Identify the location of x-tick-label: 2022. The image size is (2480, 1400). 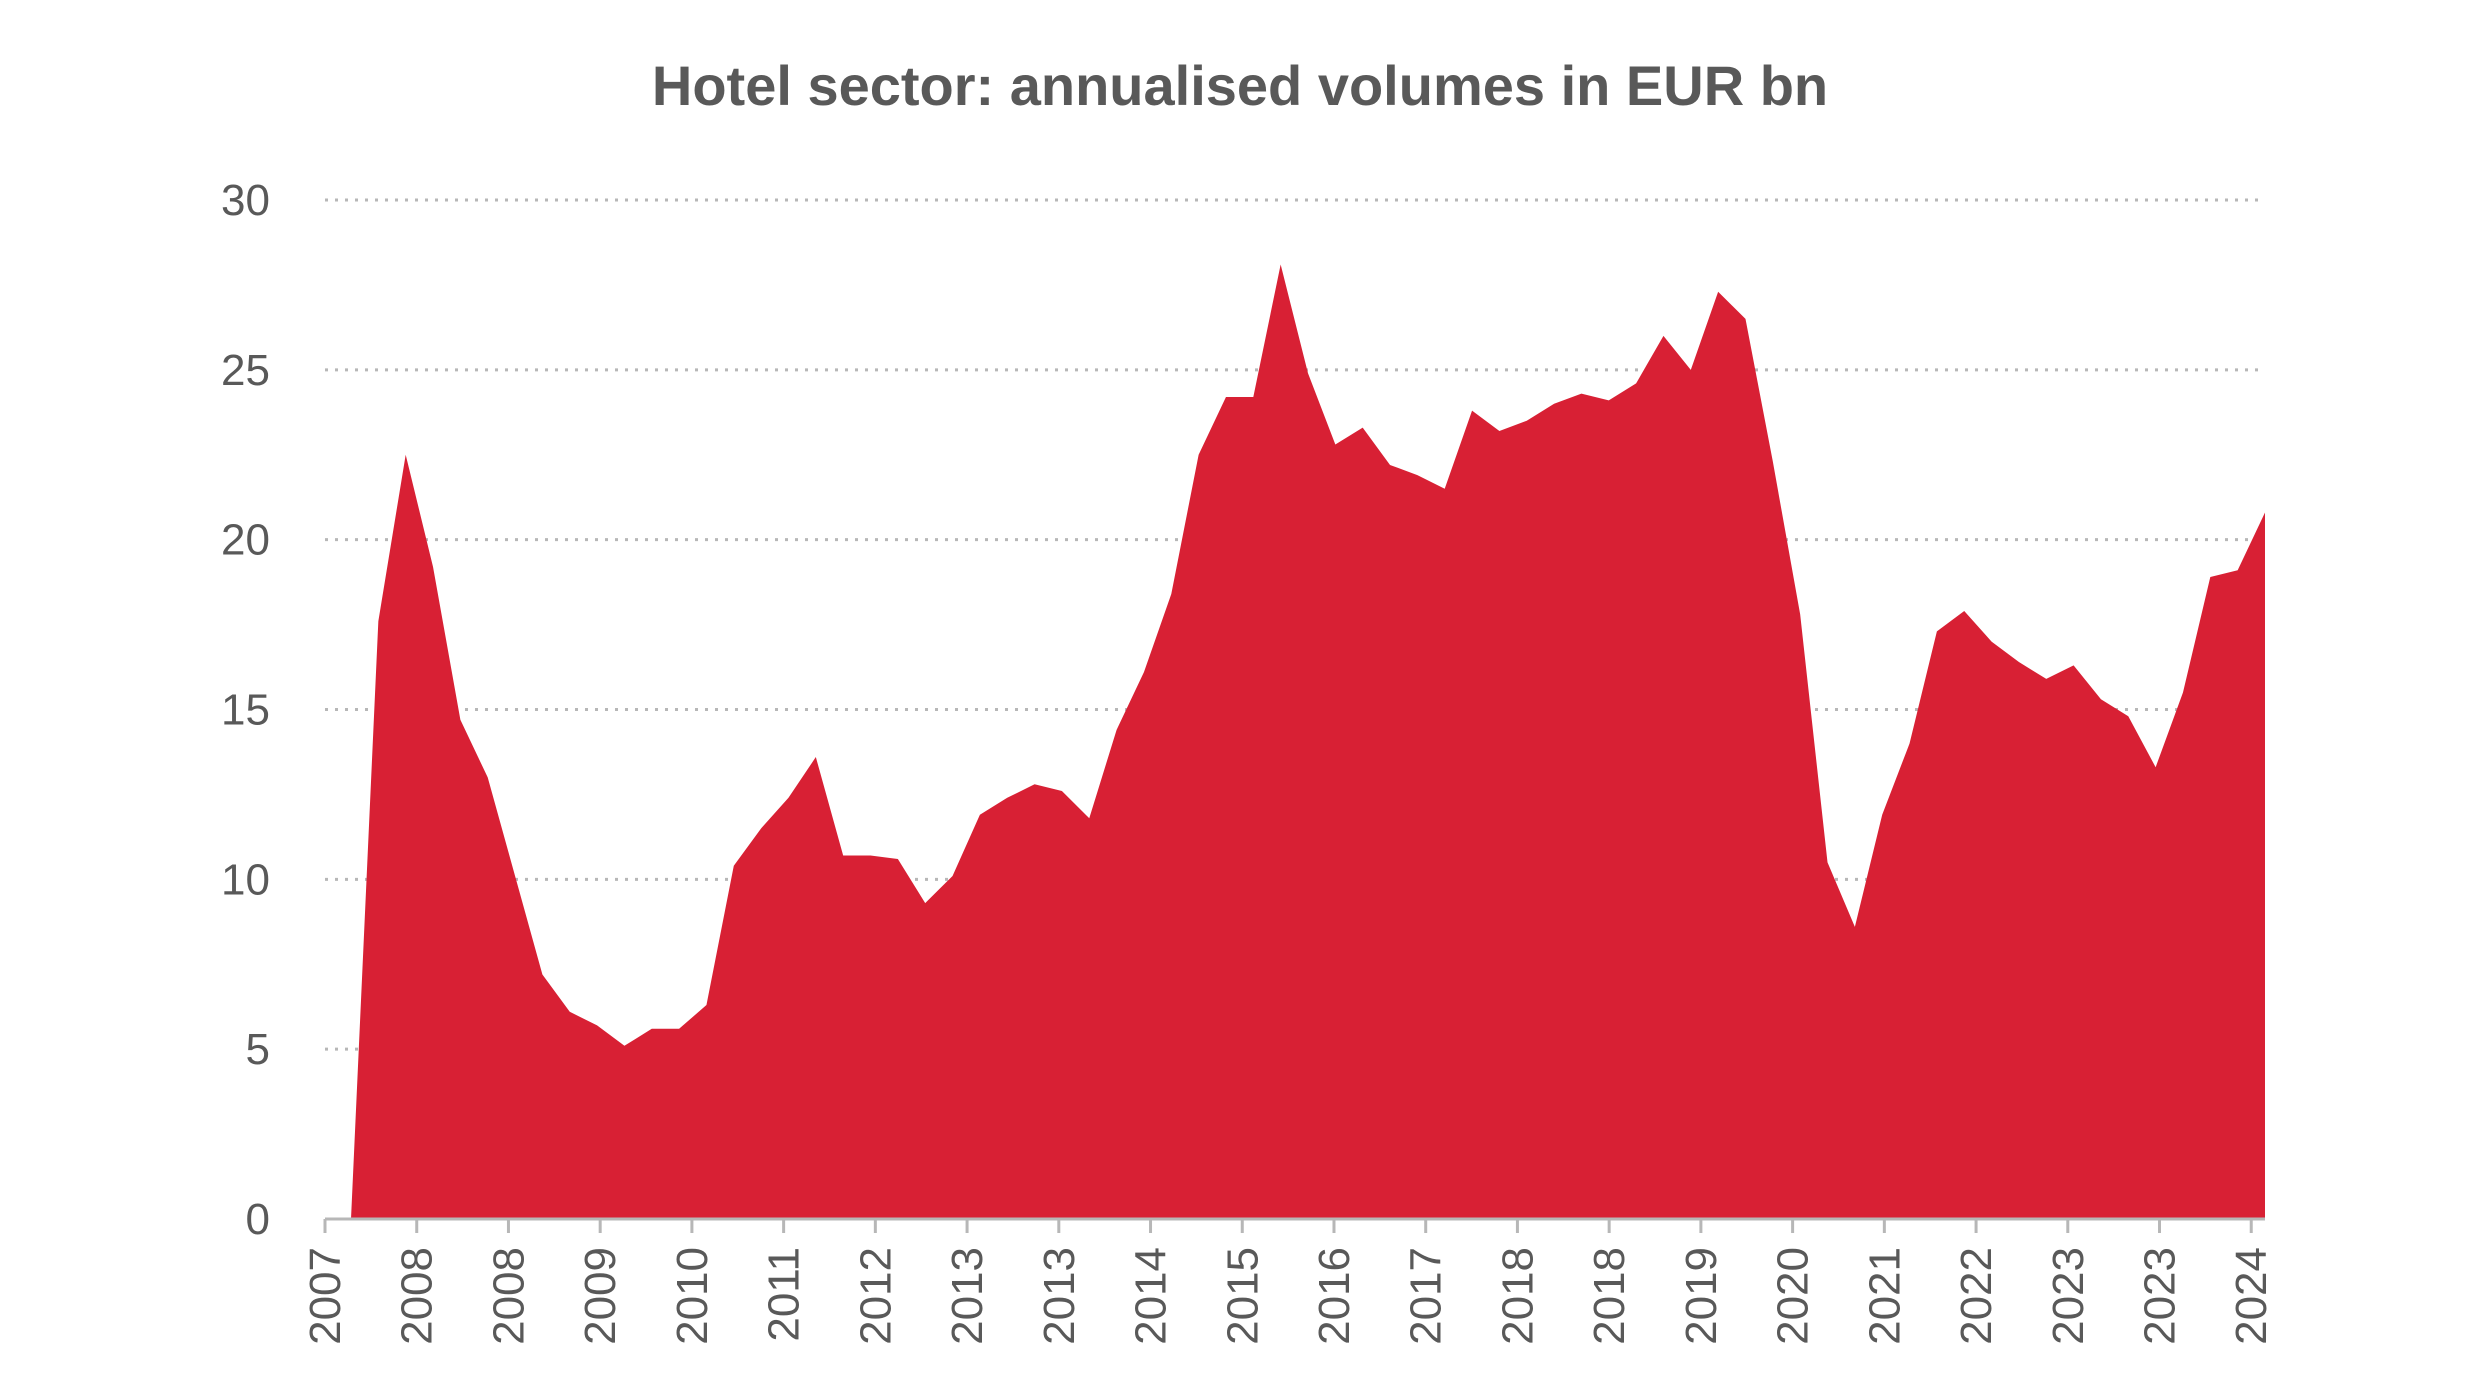
(1976, 1296).